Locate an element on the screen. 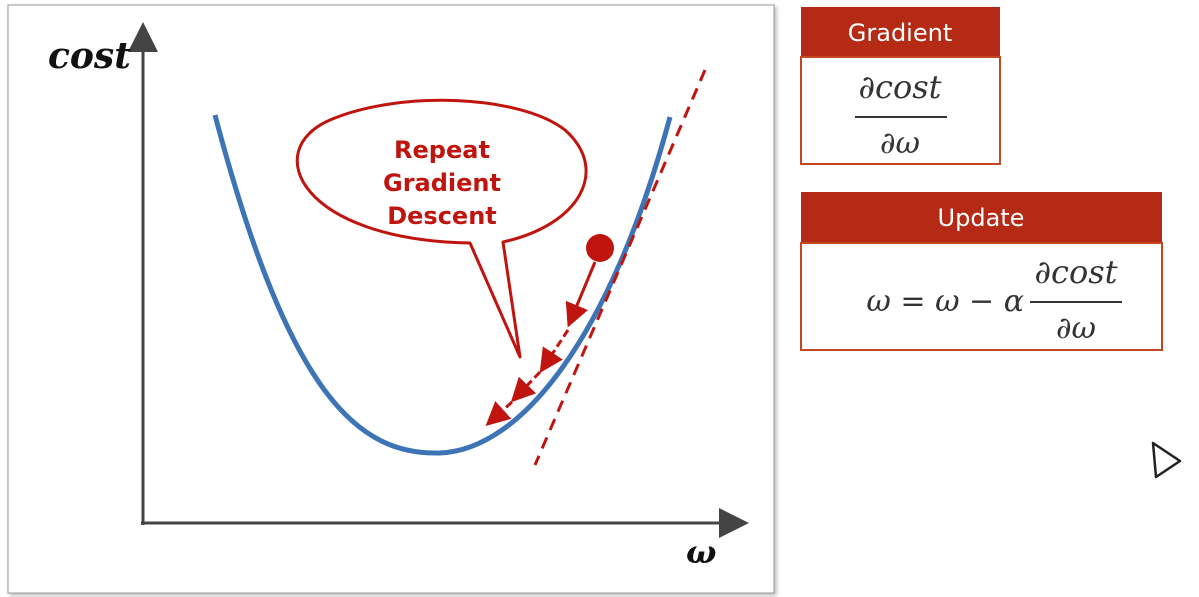 The width and height of the screenshot is (1199, 597). update-title: Update is located at coordinates (981, 218).